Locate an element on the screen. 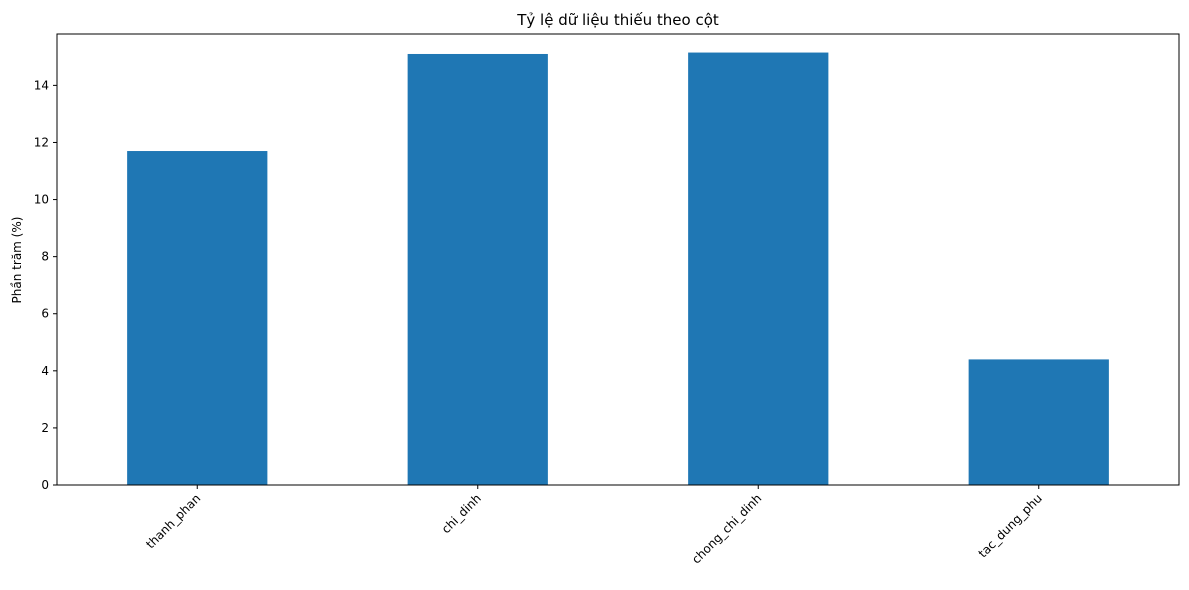  x-tick-label: chi_dinh is located at coordinates (461, 513).